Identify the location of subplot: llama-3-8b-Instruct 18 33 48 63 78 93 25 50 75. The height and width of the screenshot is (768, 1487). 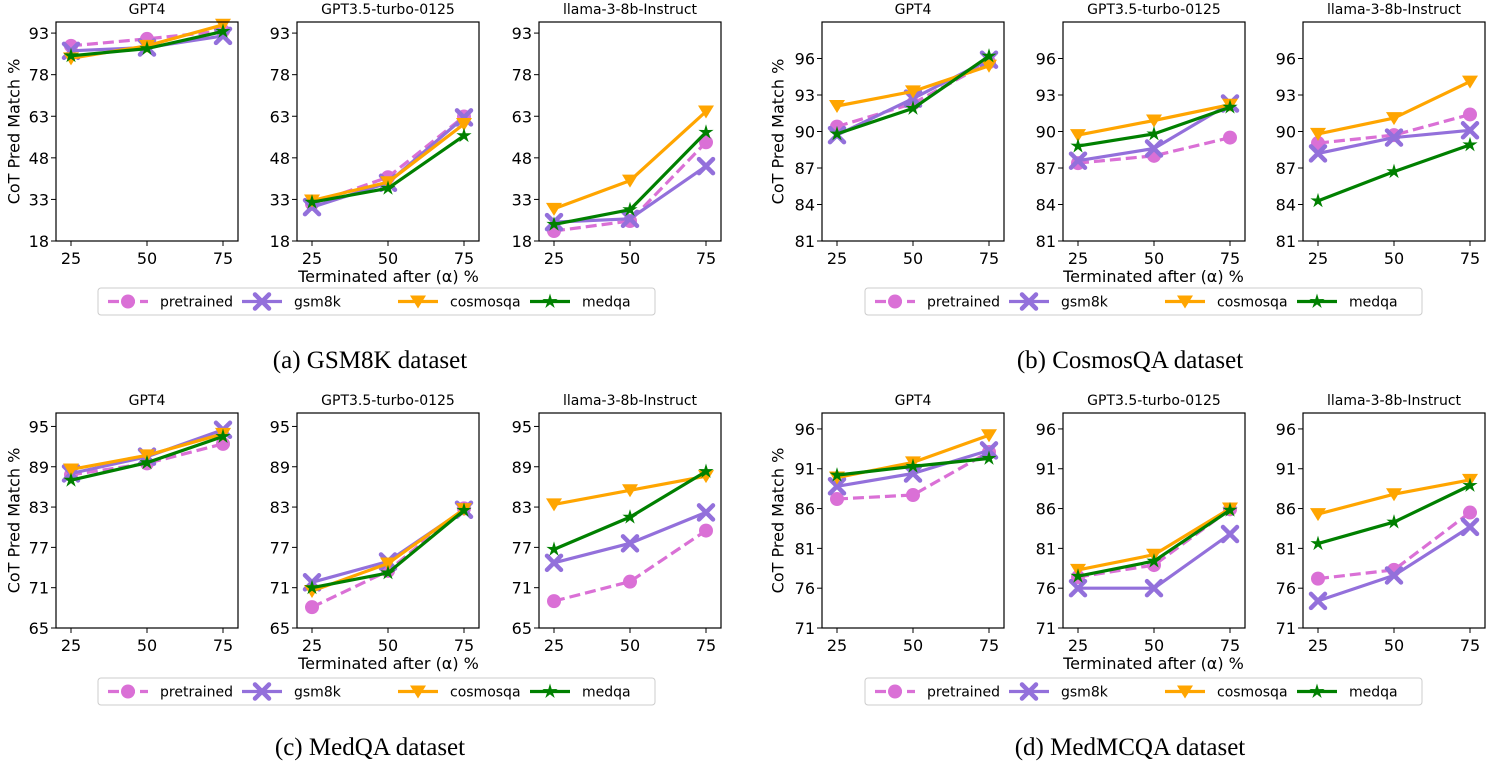
(617, 135).